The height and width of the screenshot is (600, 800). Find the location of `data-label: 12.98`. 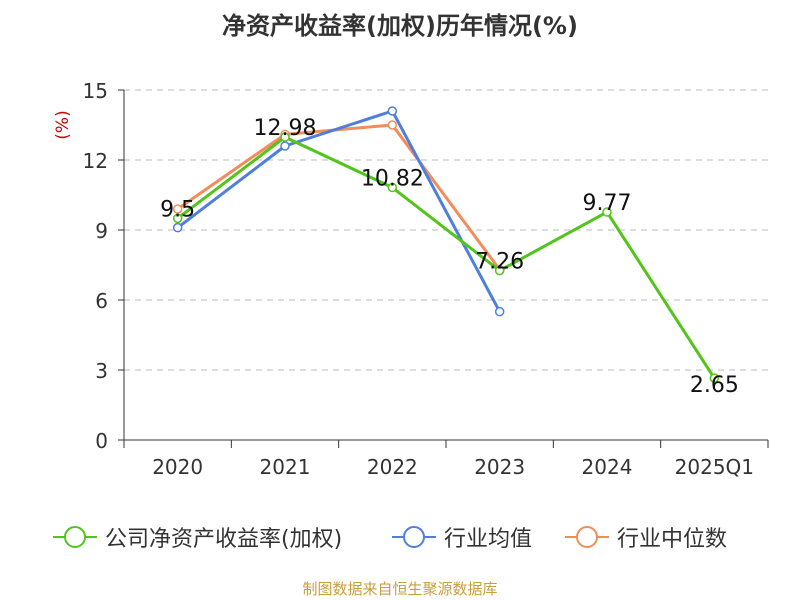

data-label: 12.98 is located at coordinates (285, 128).